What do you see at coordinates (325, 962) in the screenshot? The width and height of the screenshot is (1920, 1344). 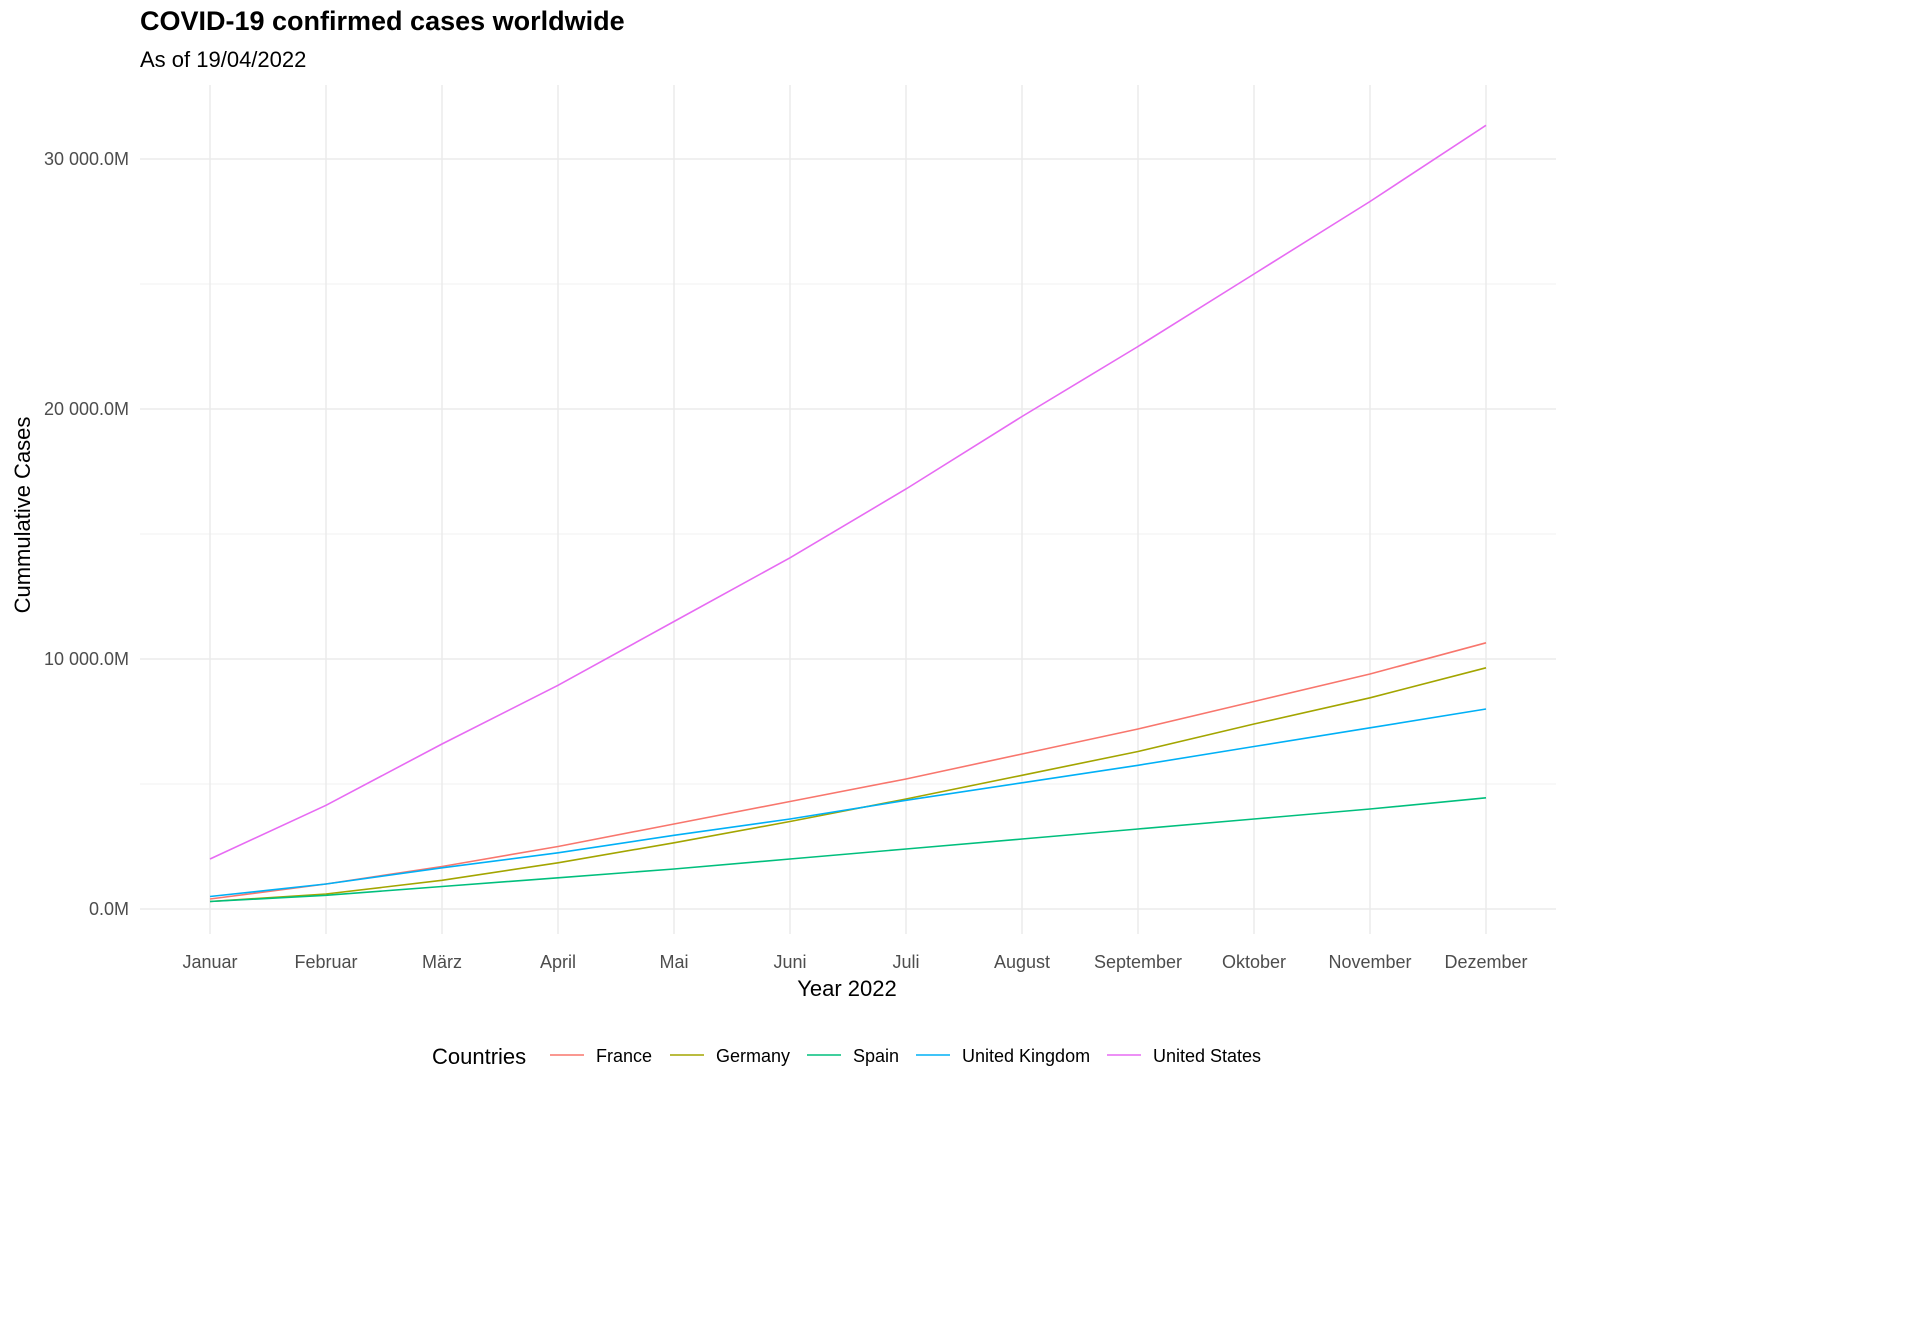 I see `x-tick-label: Februar` at bounding box center [325, 962].